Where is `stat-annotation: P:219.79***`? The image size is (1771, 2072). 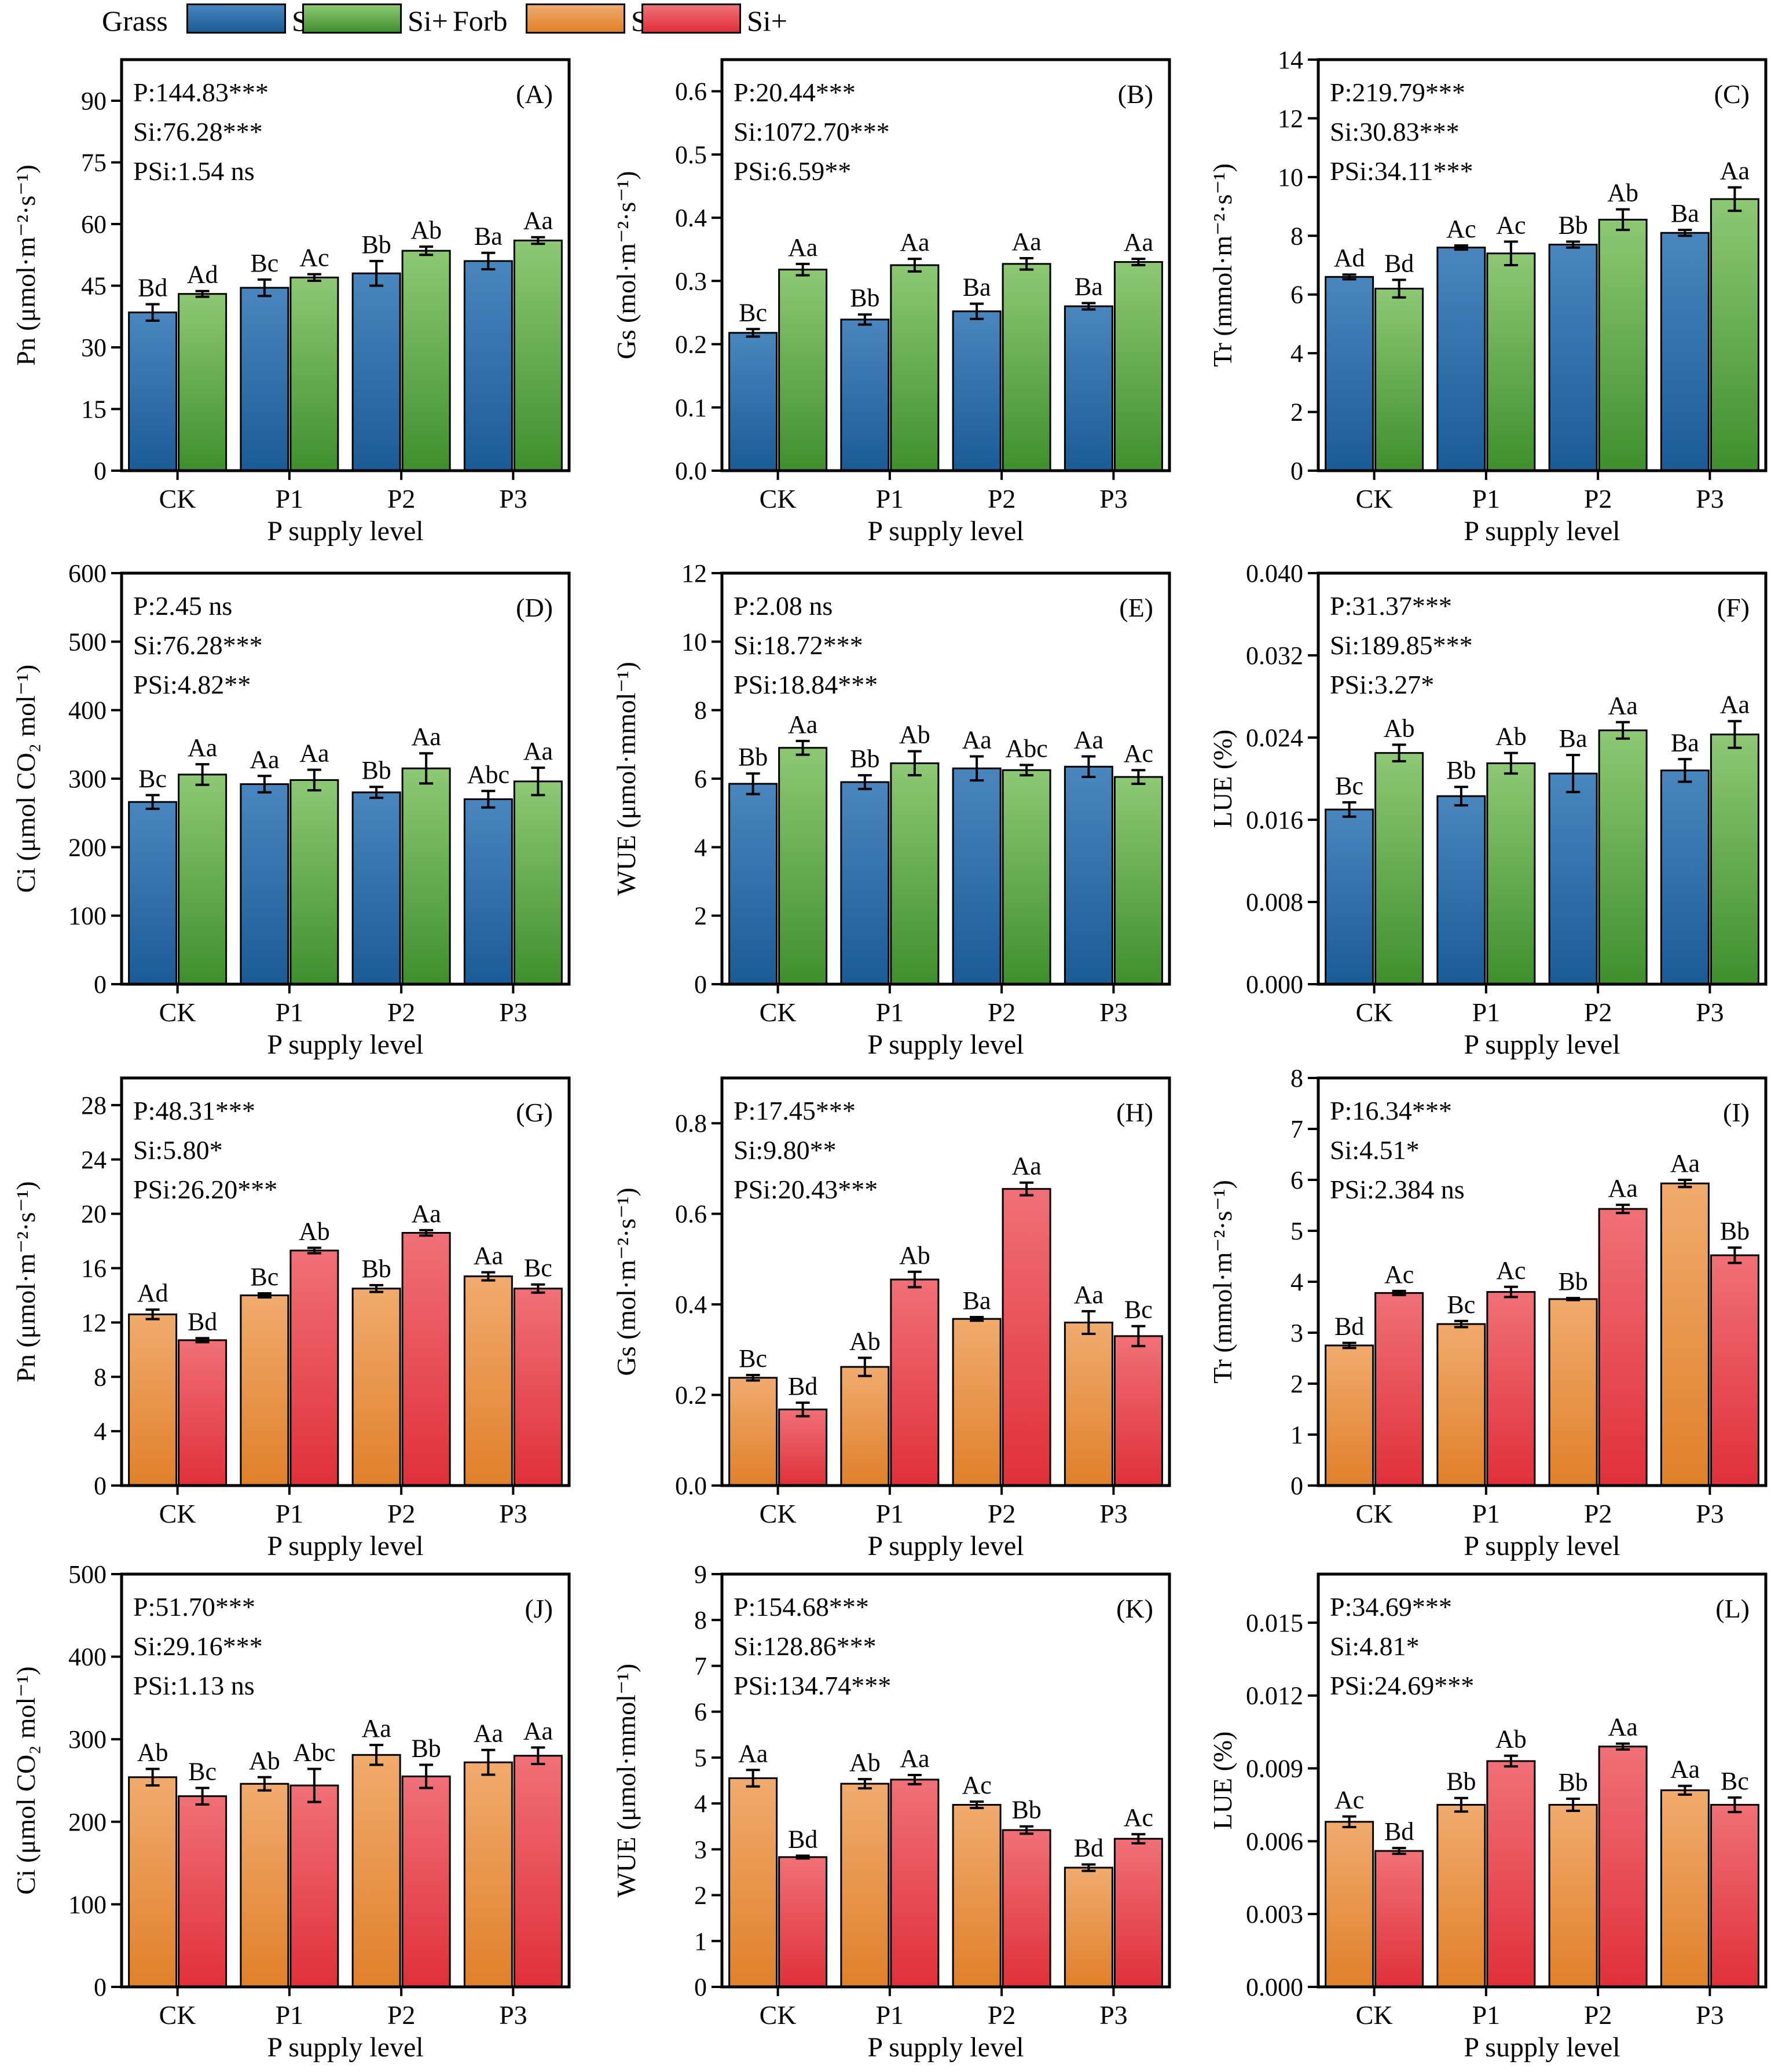 stat-annotation: P:219.79*** is located at coordinates (1398, 92).